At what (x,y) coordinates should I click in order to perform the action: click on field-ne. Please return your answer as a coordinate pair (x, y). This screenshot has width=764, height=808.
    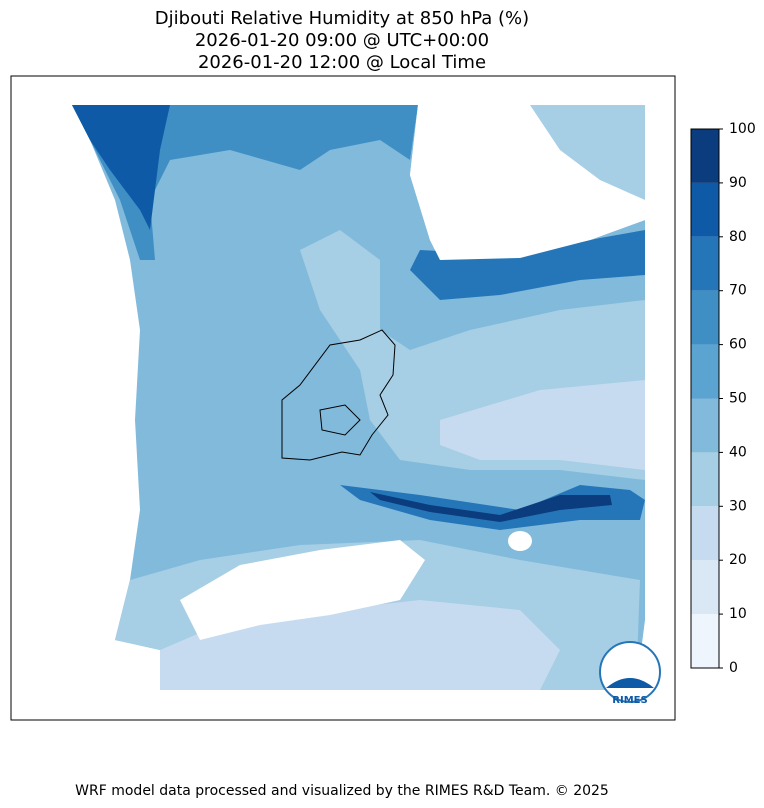
    Looking at the image, I should click on (587, 152).